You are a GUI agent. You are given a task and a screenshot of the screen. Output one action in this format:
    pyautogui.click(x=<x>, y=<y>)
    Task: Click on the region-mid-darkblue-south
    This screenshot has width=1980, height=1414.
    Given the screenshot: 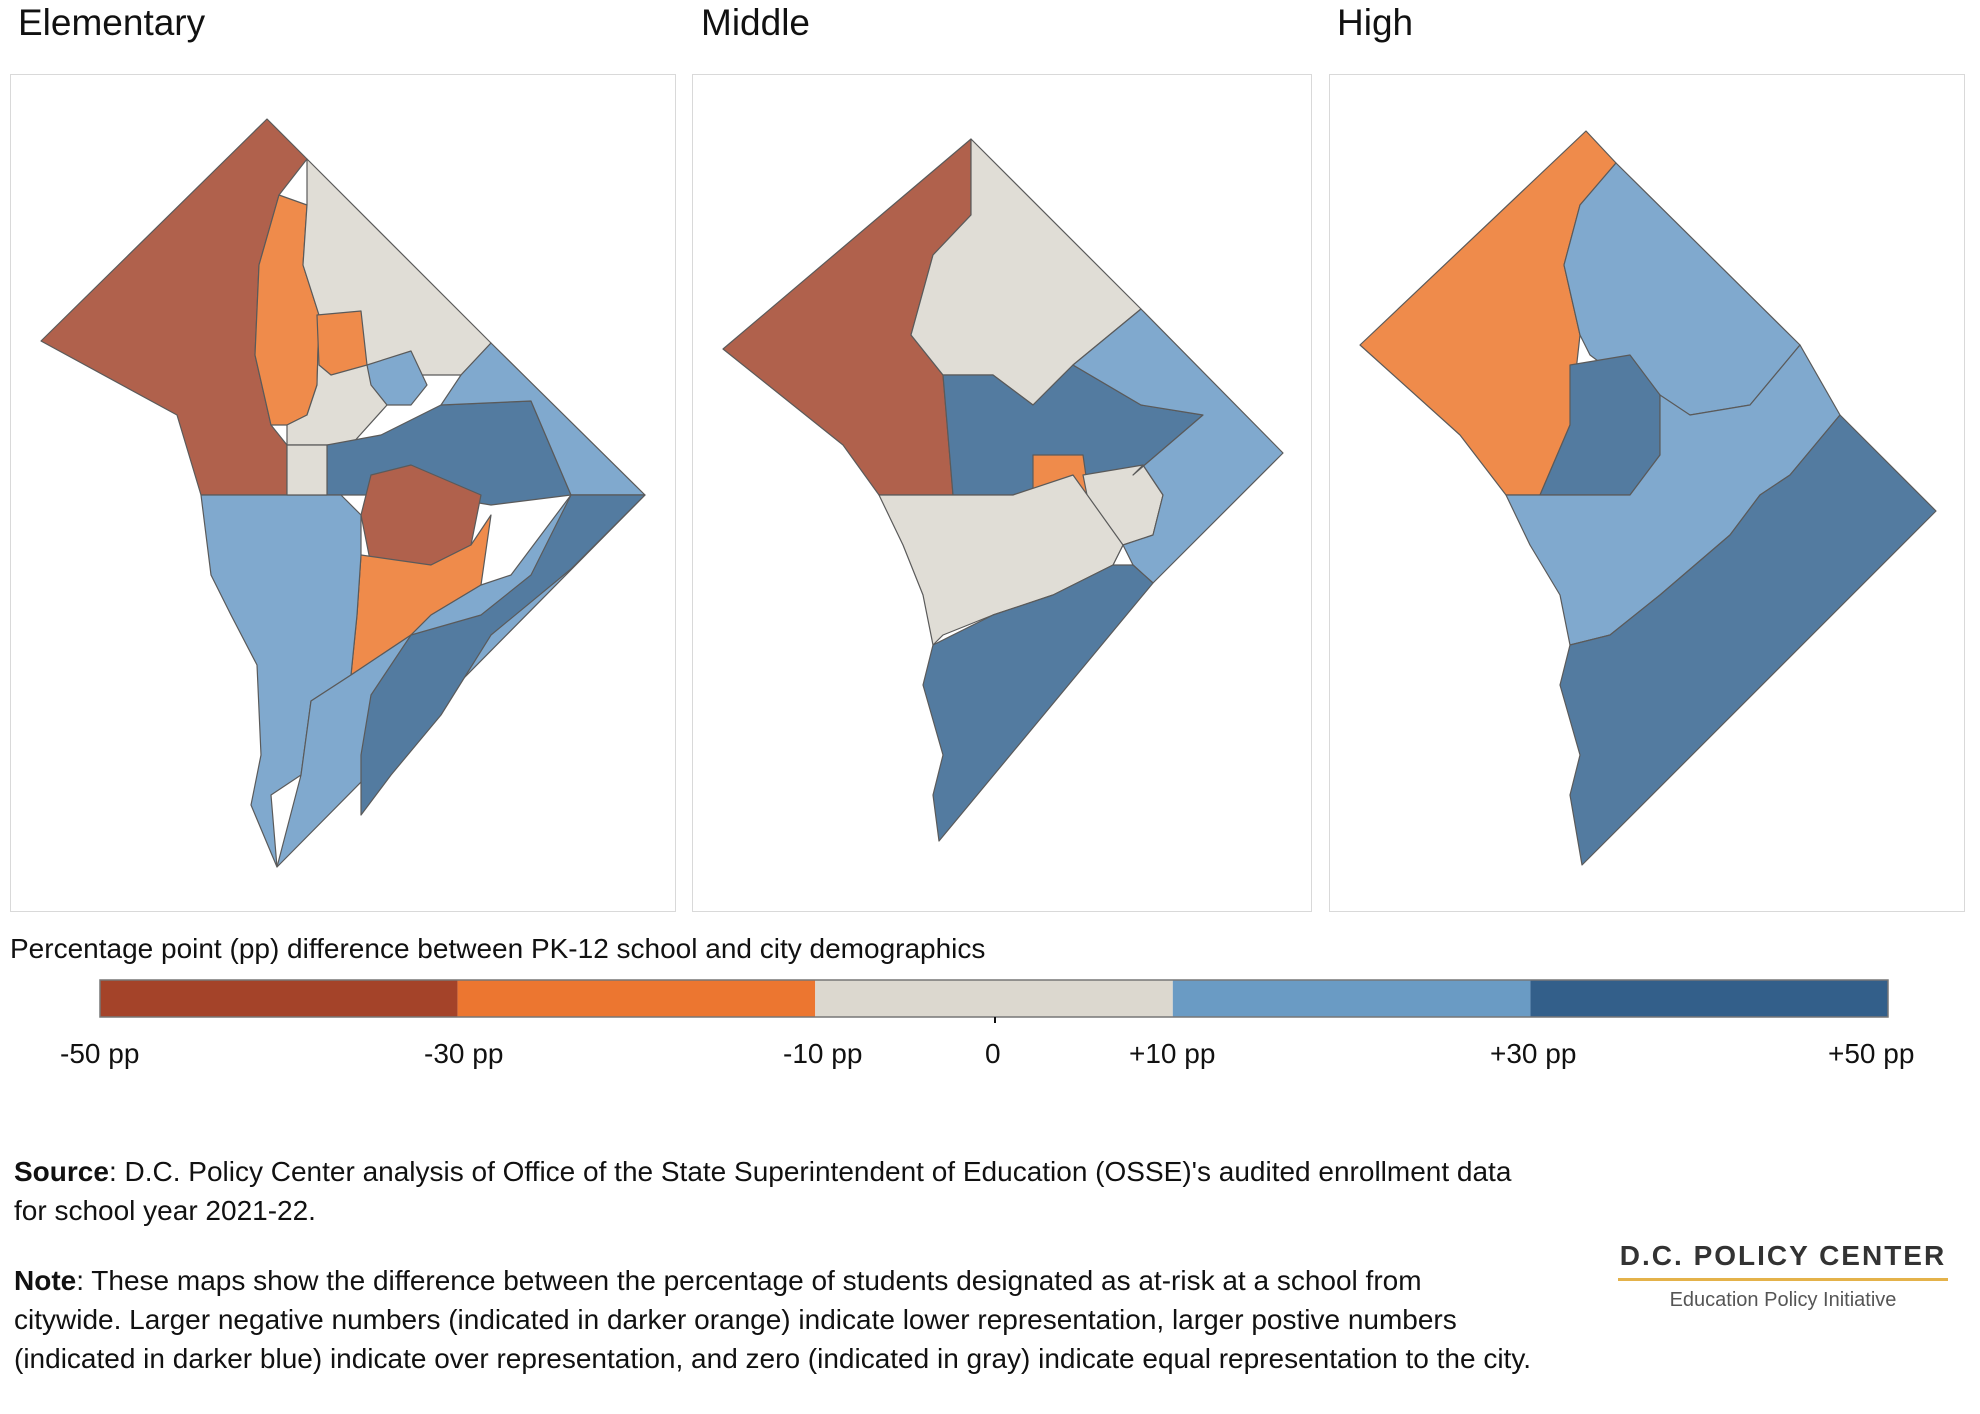 What is the action you would take?
    pyautogui.click(x=1038, y=703)
    